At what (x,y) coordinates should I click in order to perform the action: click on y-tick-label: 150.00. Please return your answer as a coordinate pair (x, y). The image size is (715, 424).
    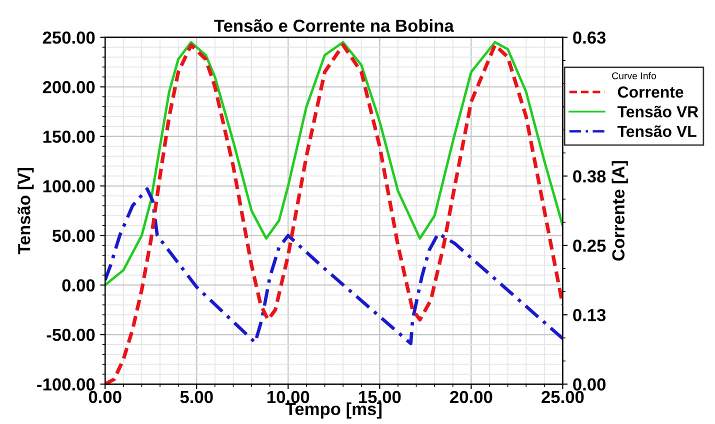
    Looking at the image, I should click on (69, 136).